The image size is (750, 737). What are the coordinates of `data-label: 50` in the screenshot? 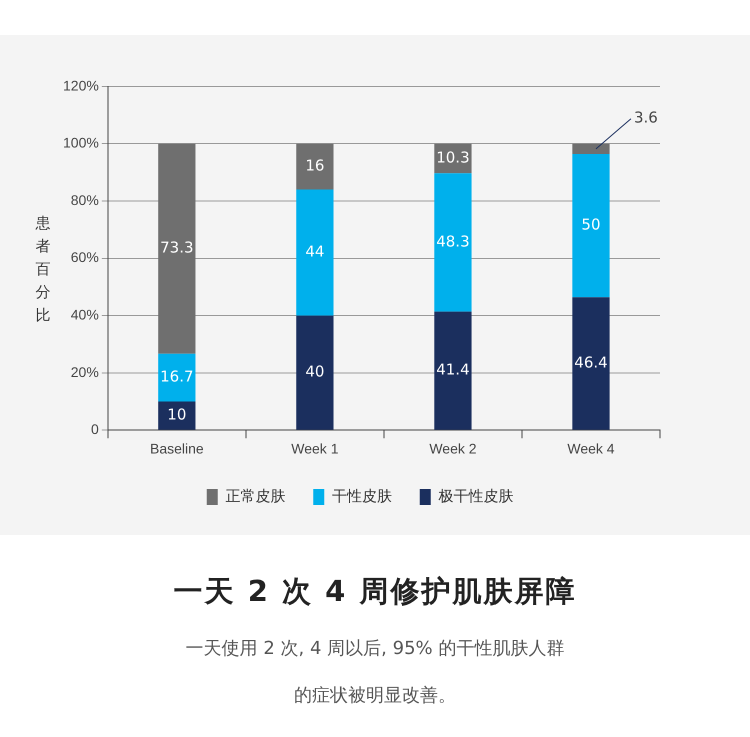 It's located at (591, 225).